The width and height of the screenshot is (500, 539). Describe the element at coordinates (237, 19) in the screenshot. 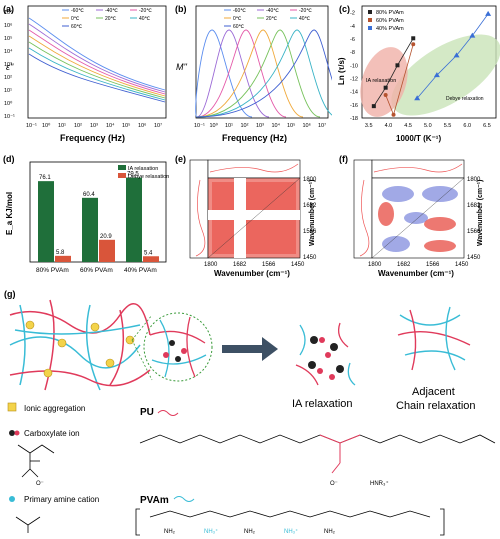

I see `b-legend-label: 0℃` at that location.